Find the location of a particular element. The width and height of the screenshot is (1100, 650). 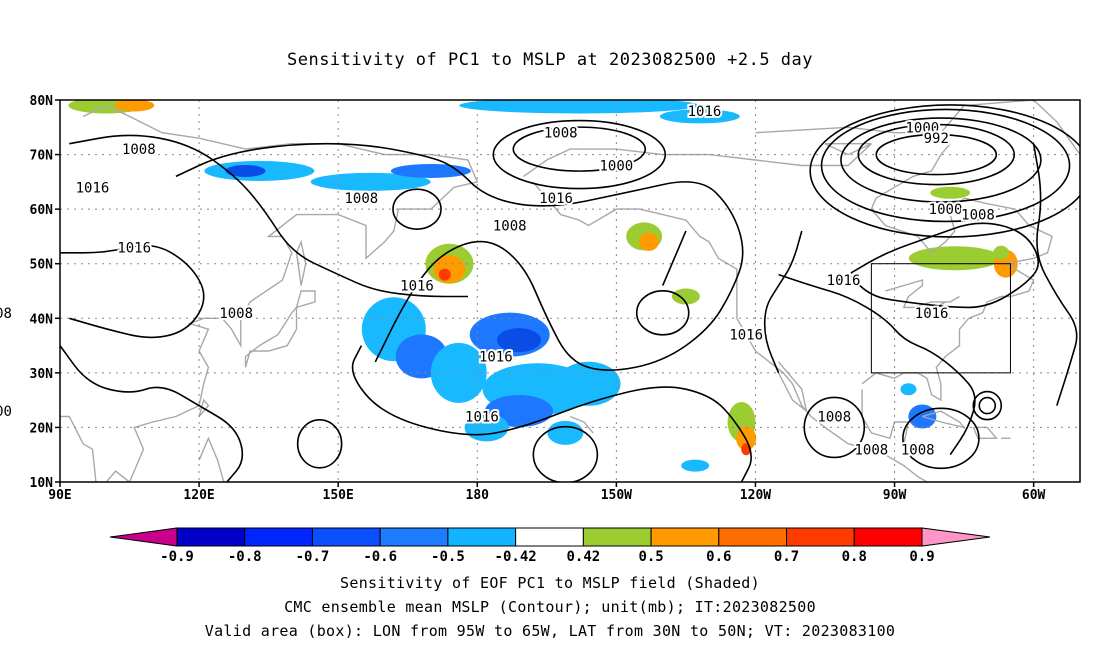

contour-label: 992 is located at coordinates (936, 139).